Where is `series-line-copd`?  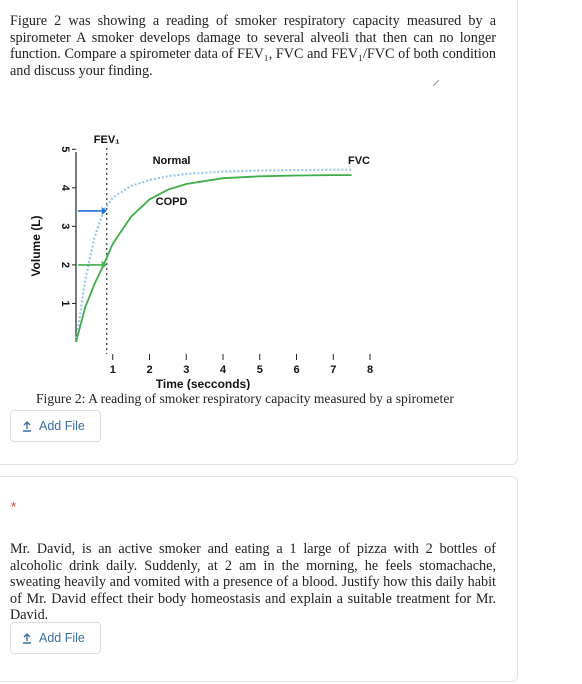
series-line-copd is located at coordinates (213, 258).